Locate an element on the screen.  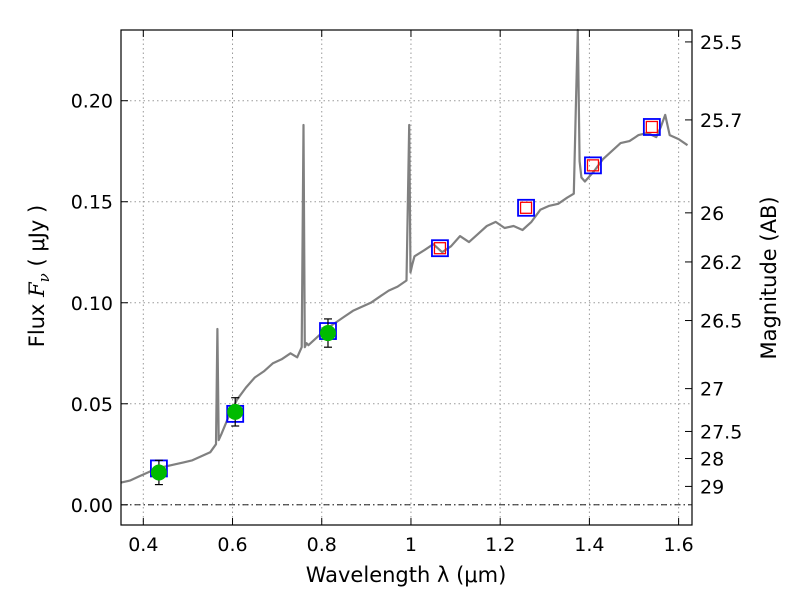
magnitude-axis-ticks: 25.5 25.7 26 26.2 26.5 27 27.5 28 29 is located at coordinates (713, 265).